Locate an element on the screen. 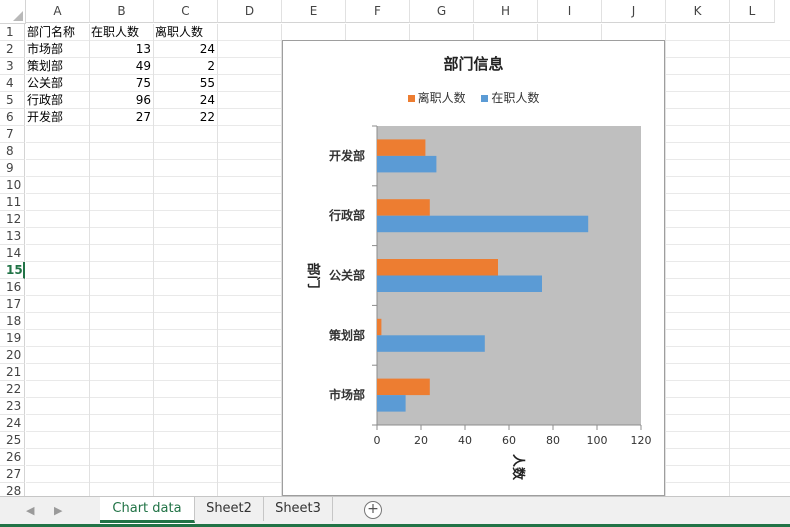 This screenshot has height=527, width=790. table-header-cell: 离职人数 is located at coordinates (179, 32).